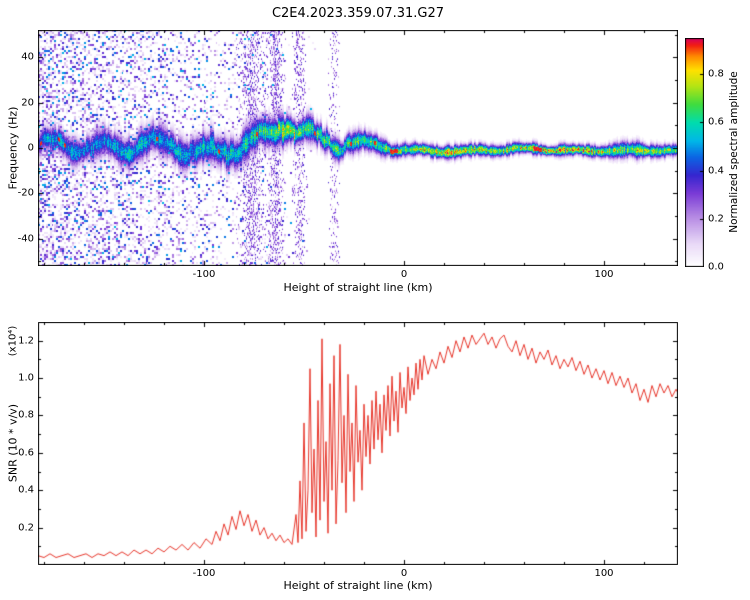  Describe the element at coordinates (25, 193) in the screenshot. I see `top-y-tick-label: -20` at that location.